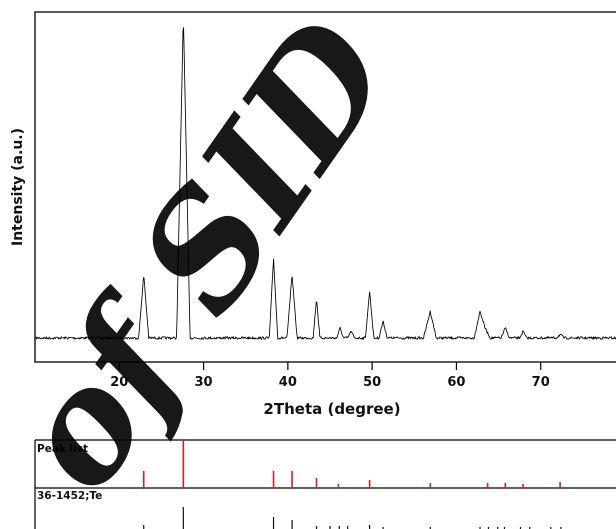 The height and width of the screenshot is (529, 616). What do you see at coordinates (352, 518) in the screenshot?
I see `reference-sticks` at bounding box center [352, 518].